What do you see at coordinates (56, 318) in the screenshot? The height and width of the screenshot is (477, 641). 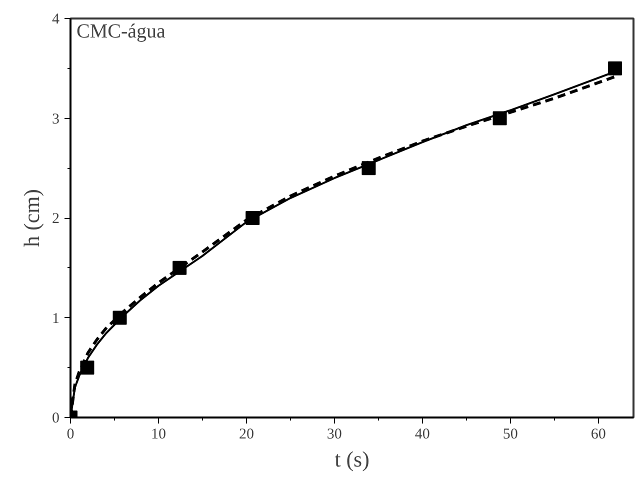 I see `y-tick-label: 1` at bounding box center [56, 318].